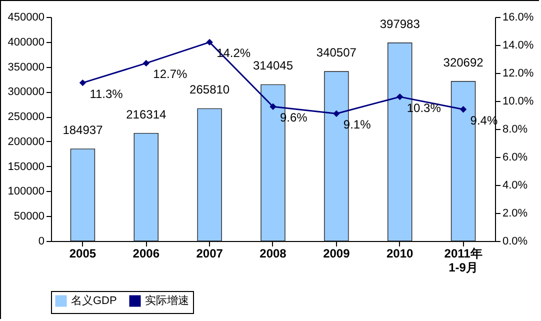 Image resolution: width=541 pixels, height=321 pixels. What do you see at coordinates (463, 260) in the screenshot?
I see `x-tick-label: 2011年 1-9月` at bounding box center [463, 260].